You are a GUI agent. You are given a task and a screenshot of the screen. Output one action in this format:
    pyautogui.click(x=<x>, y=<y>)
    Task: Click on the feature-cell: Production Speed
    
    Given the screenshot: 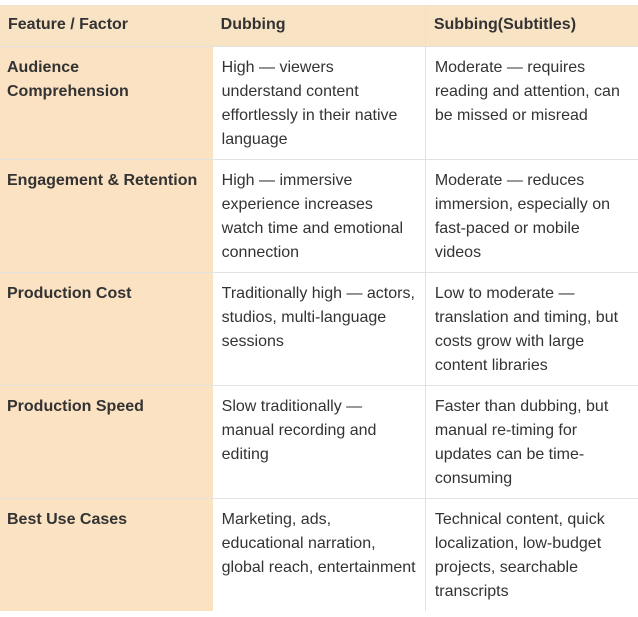 What is the action you would take?
    pyautogui.click(x=106, y=442)
    